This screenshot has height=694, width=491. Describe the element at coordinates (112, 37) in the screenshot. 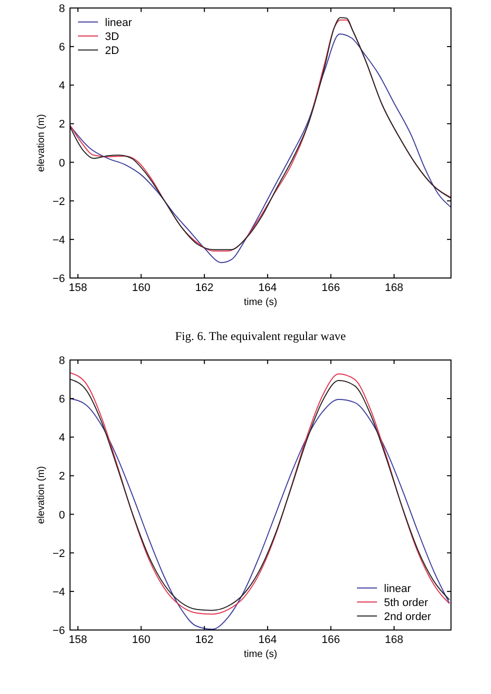

I see `legend-label: 3D` at that location.